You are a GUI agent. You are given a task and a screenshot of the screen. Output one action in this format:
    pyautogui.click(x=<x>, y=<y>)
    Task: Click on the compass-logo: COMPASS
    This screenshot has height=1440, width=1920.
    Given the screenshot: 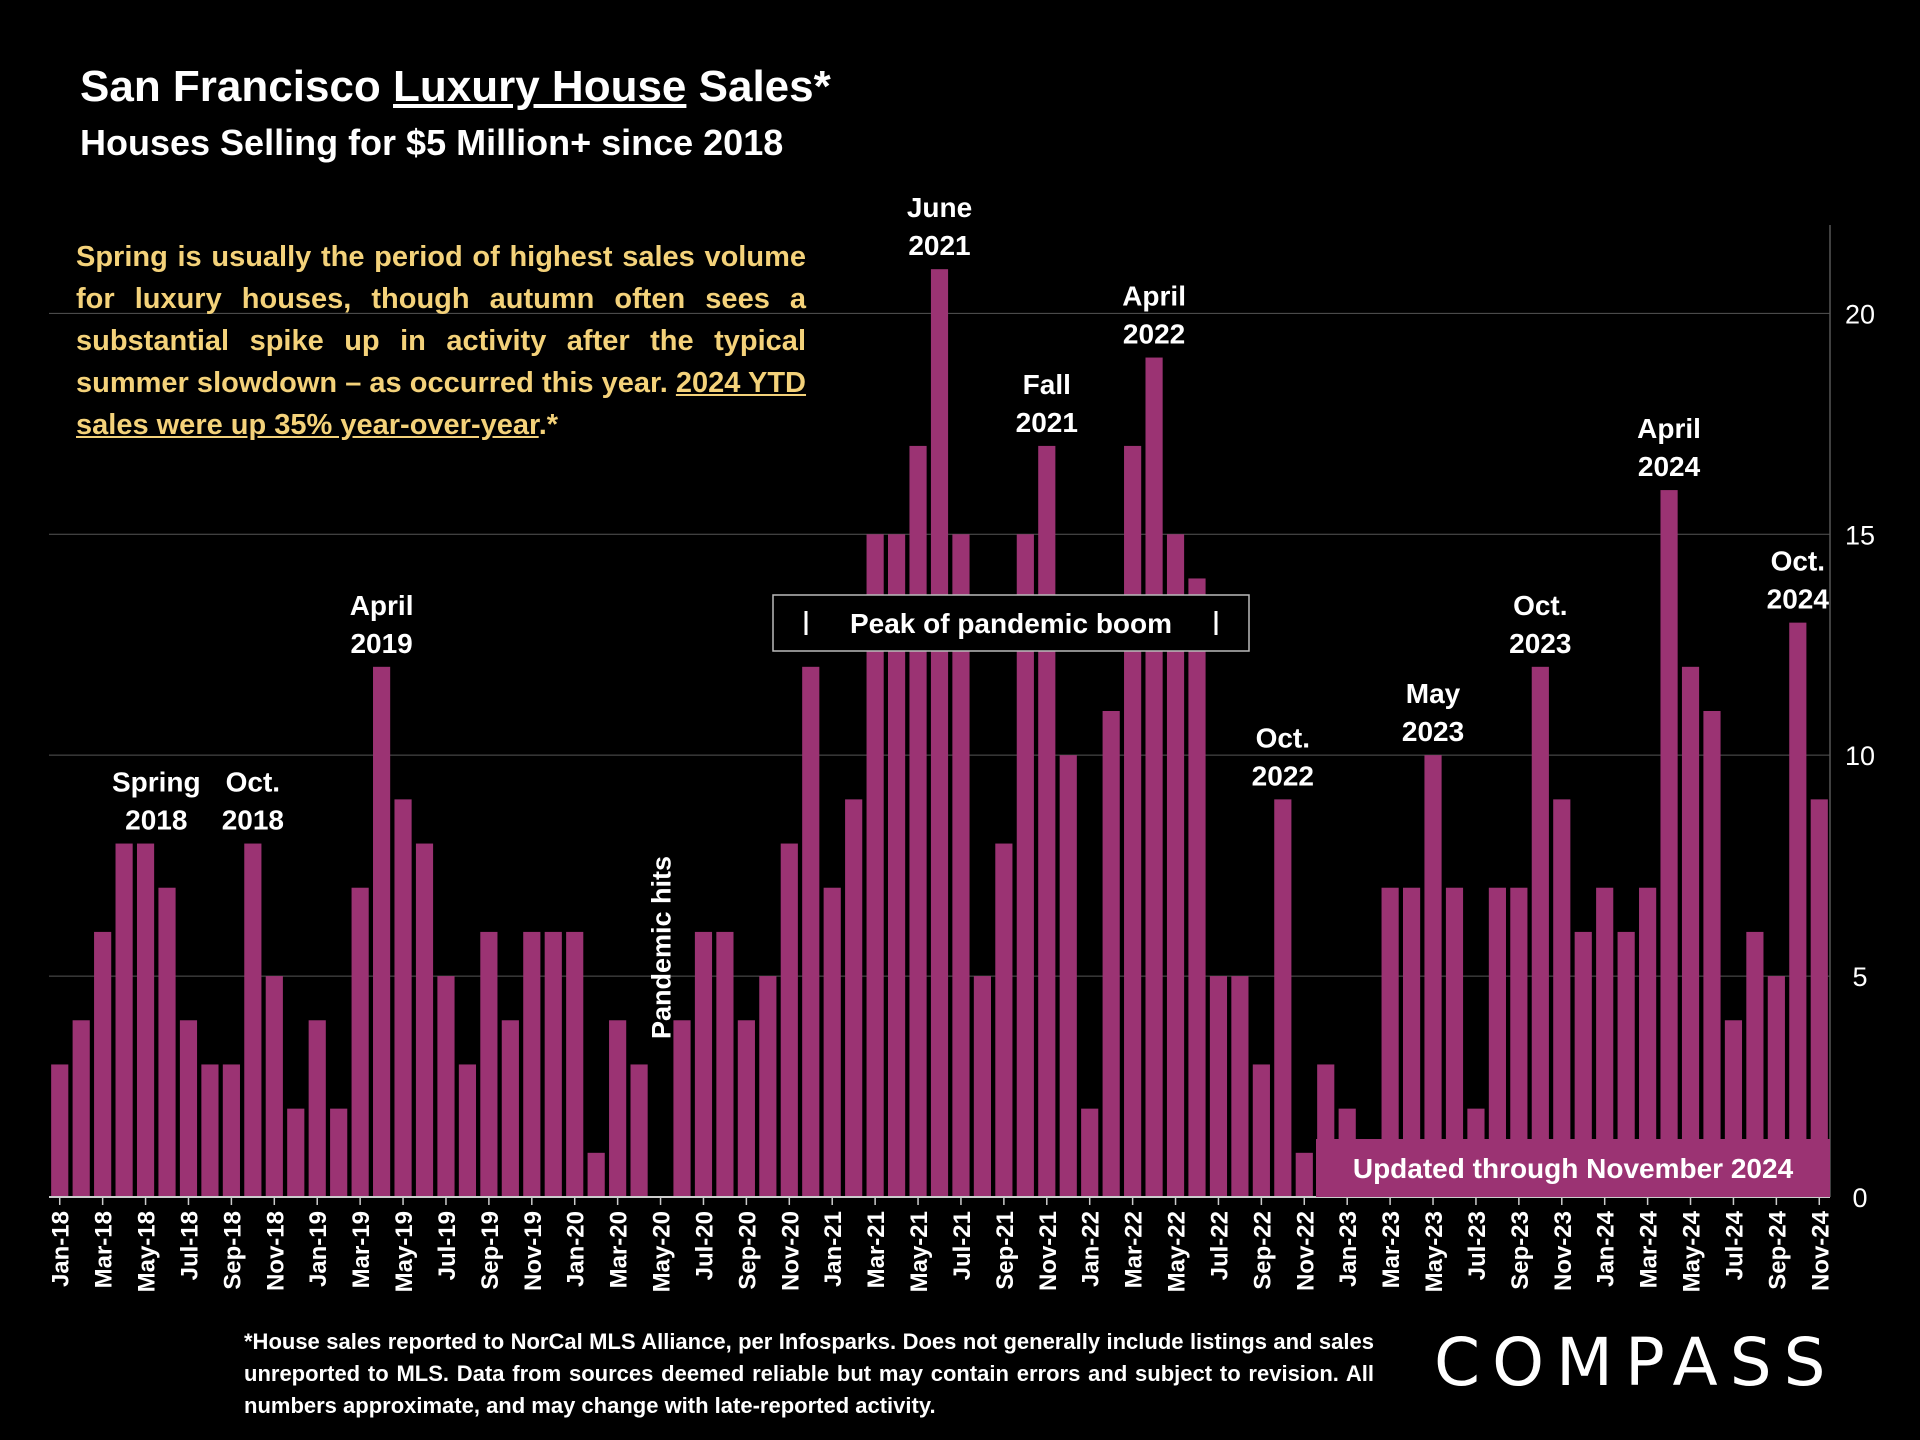 What is the action you would take?
    pyautogui.click(x=1636, y=1362)
    